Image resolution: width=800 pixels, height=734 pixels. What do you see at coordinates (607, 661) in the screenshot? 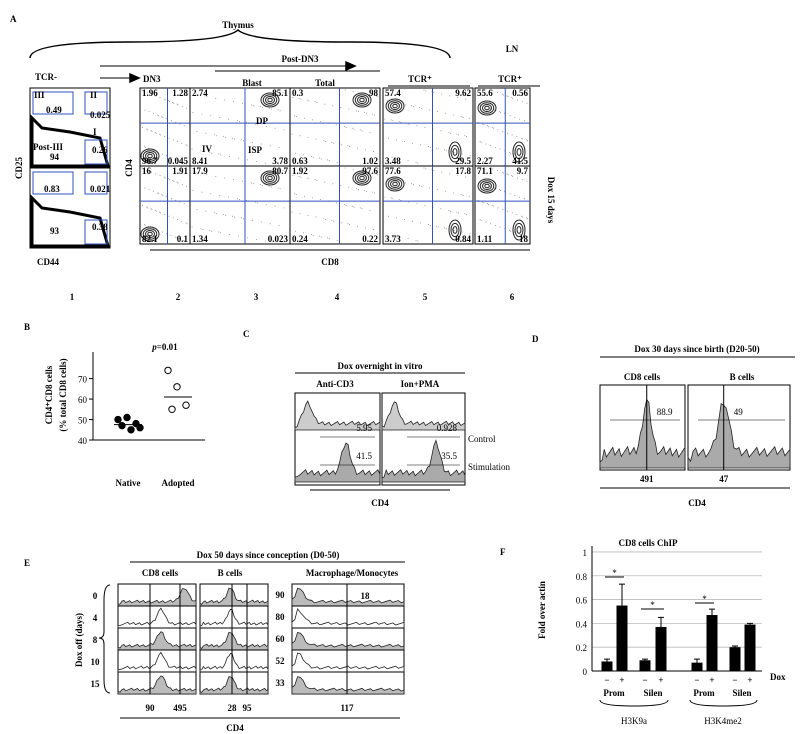
I see `error-bar` at bounding box center [607, 661].